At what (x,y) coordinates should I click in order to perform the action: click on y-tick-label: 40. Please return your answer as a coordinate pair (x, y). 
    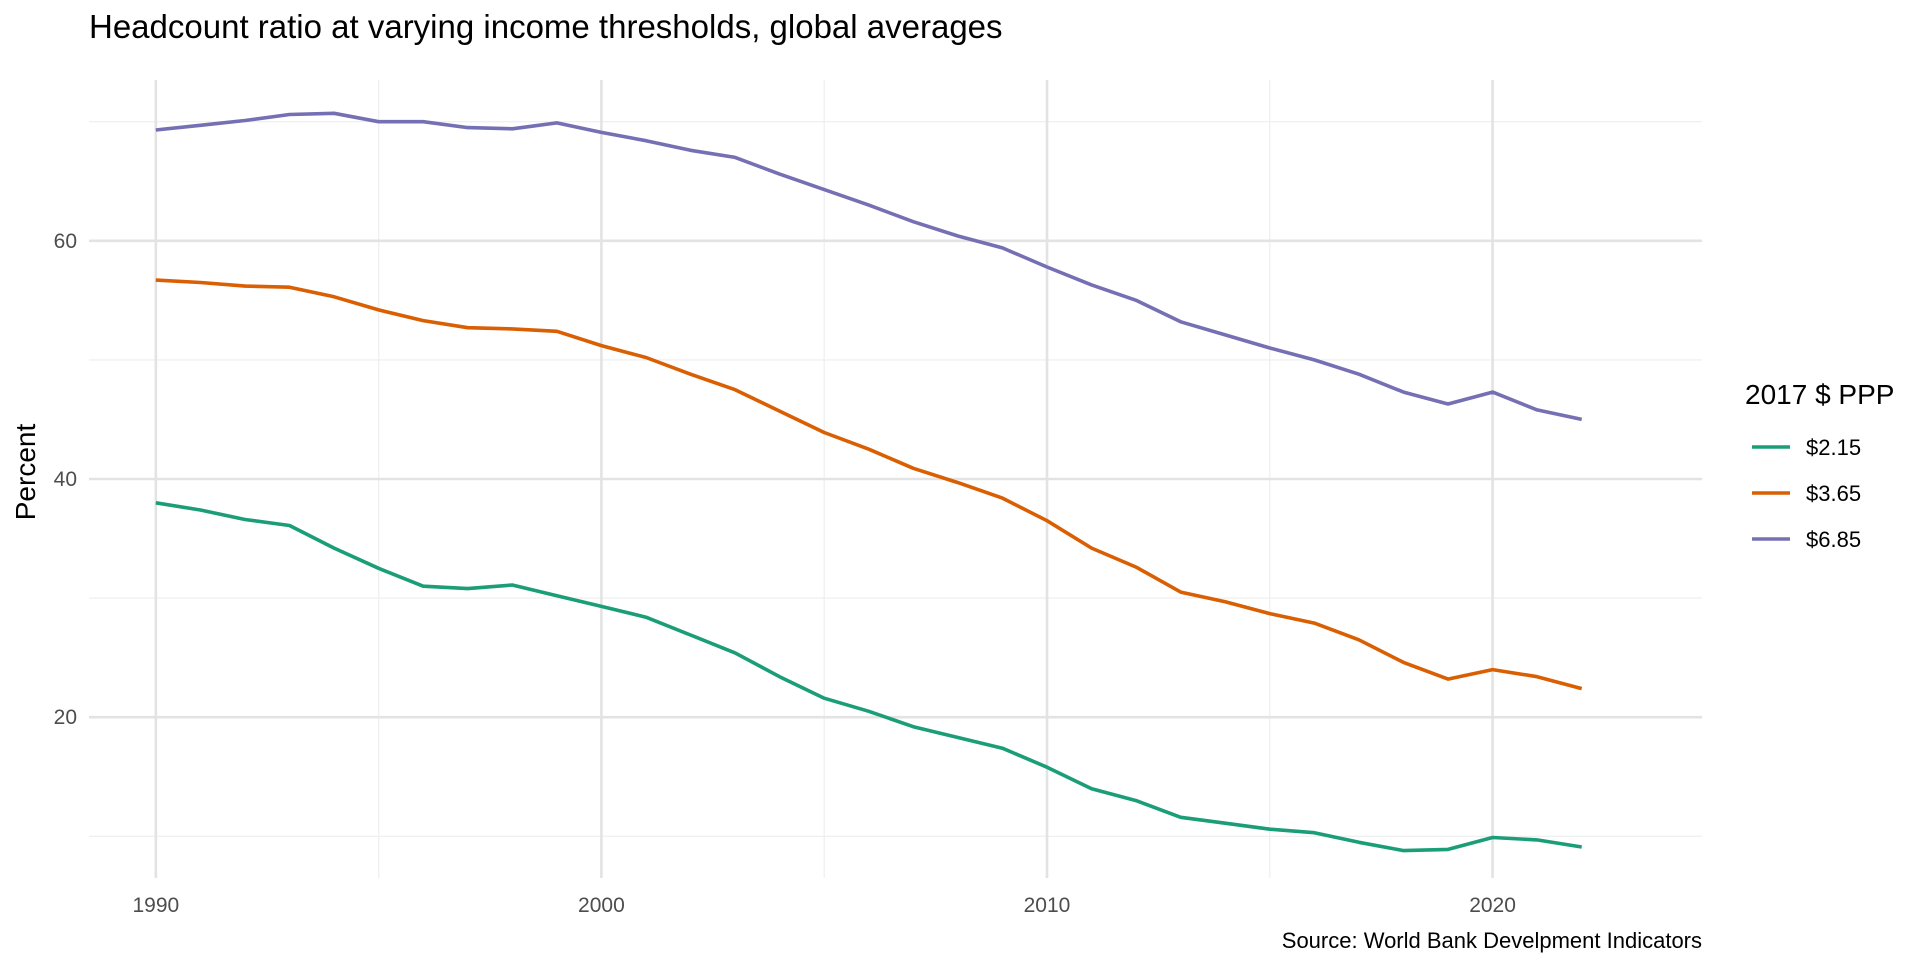
    Looking at the image, I should click on (65, 479).